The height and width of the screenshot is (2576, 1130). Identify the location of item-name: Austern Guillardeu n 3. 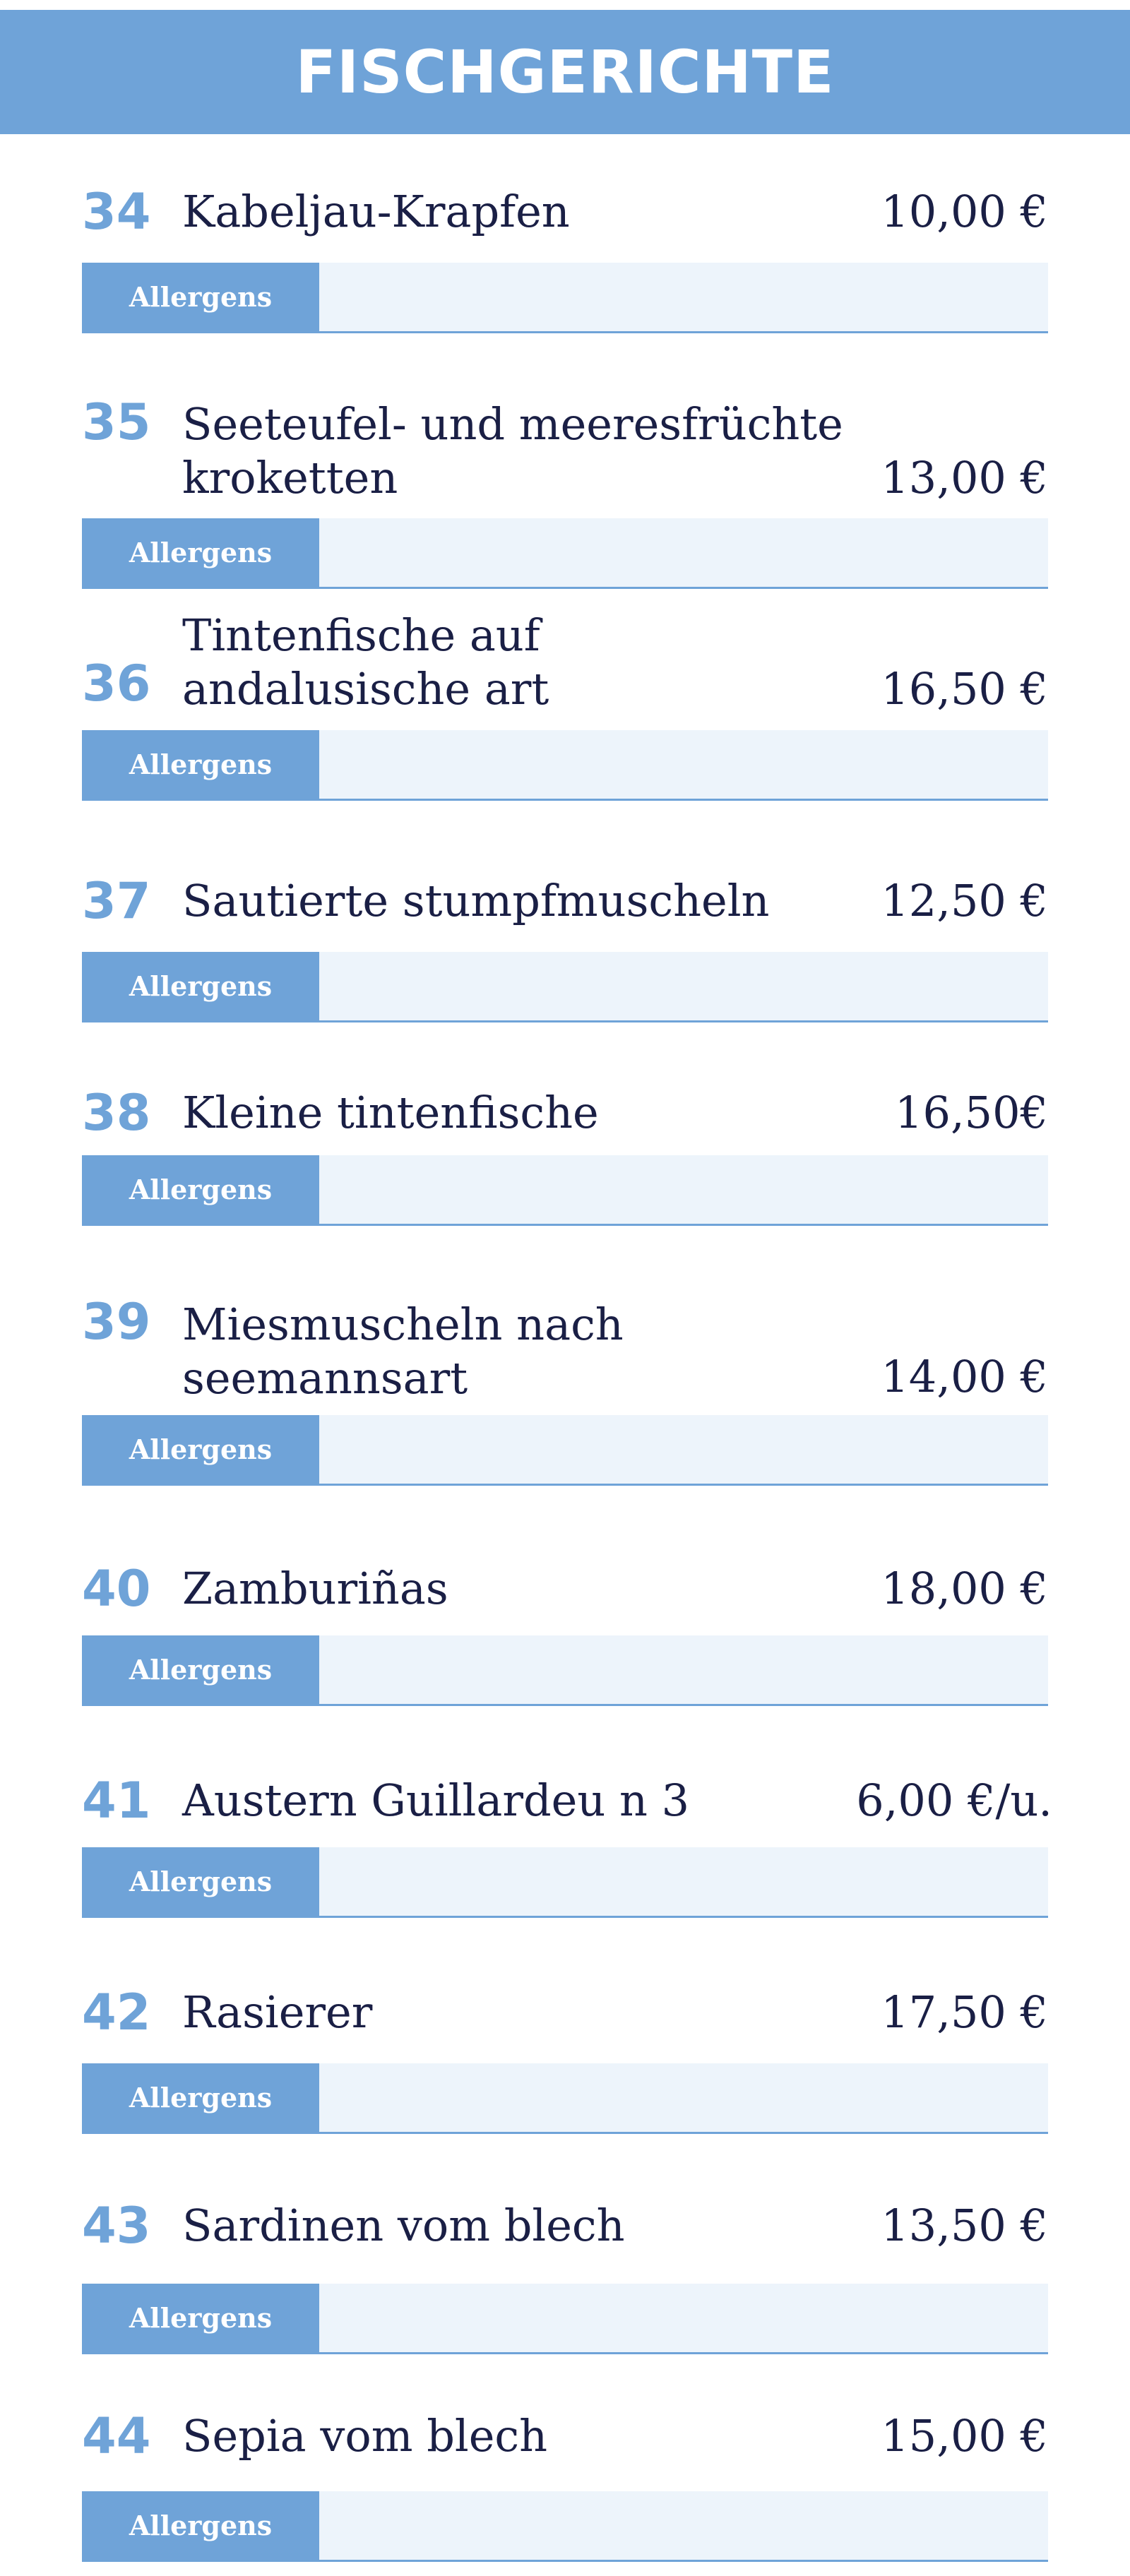
(436, 1800).